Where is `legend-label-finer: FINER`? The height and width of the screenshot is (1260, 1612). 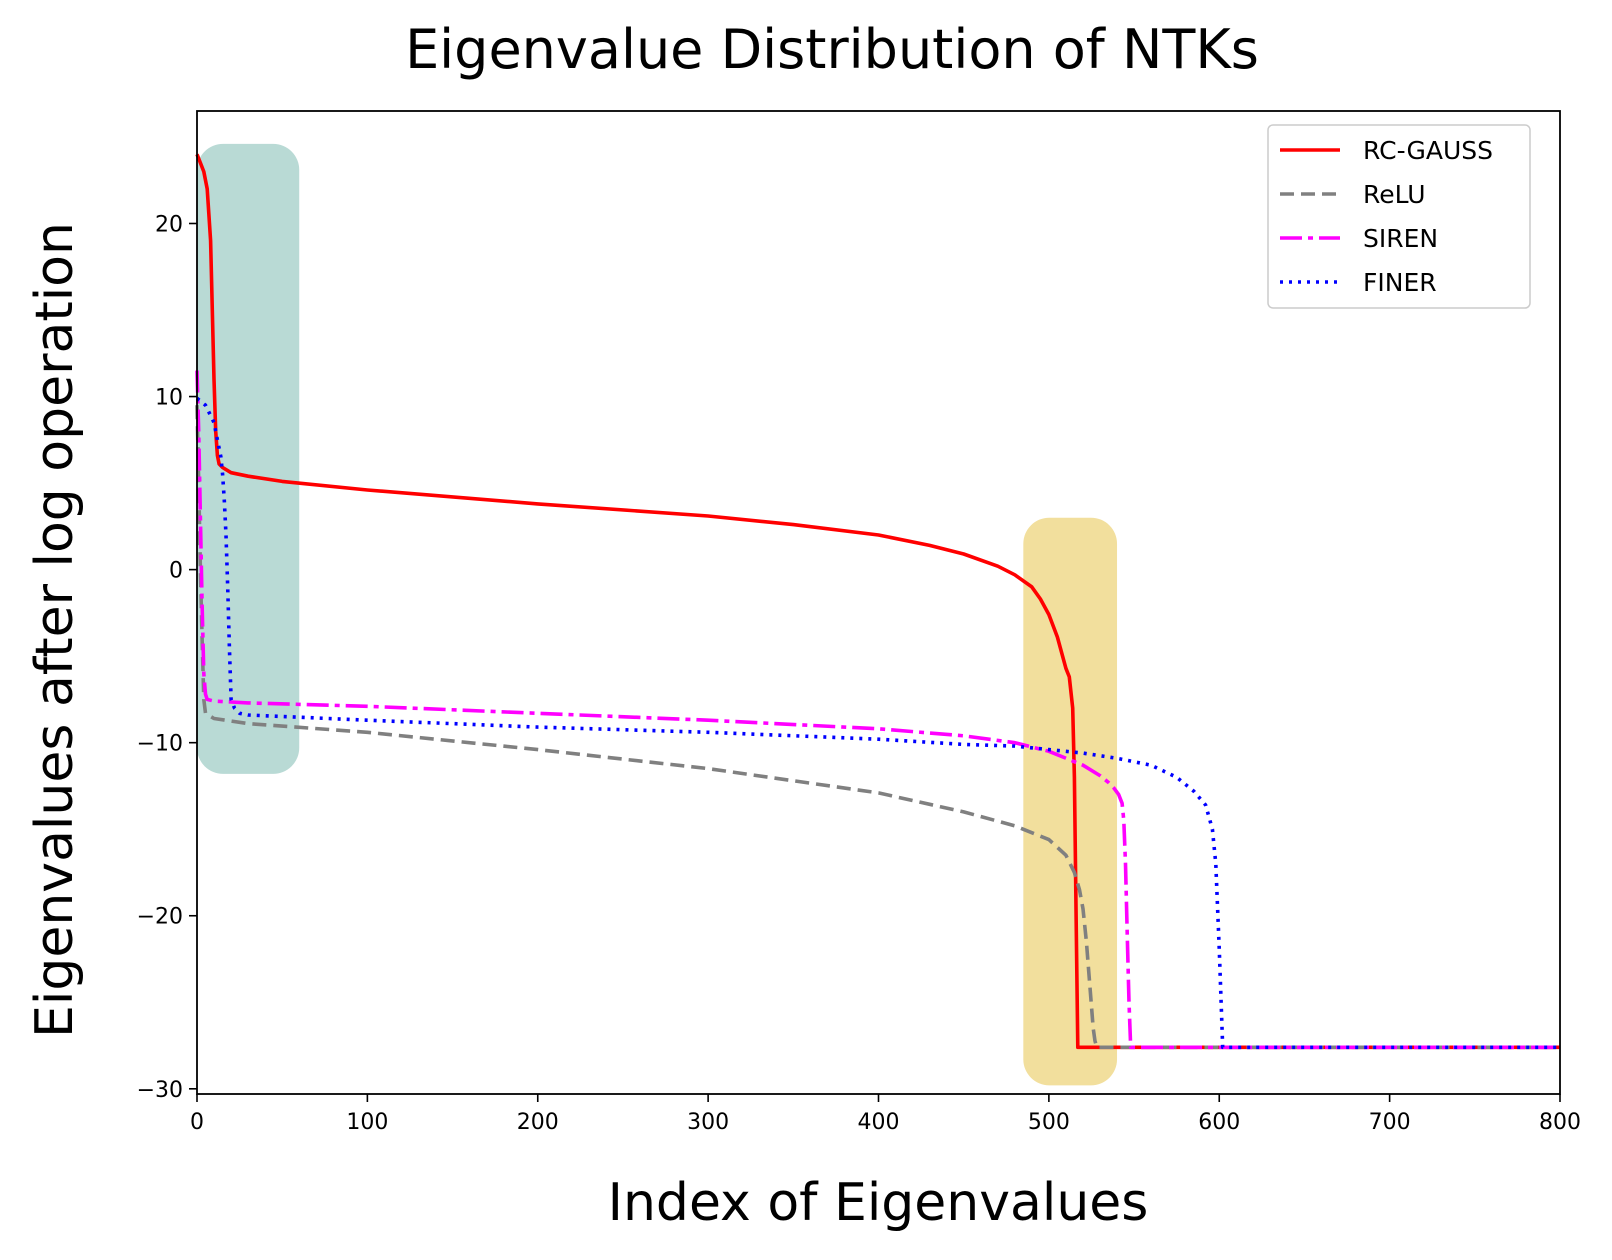
legend-label-finer: FINER is located at coordinates (1400, 282).